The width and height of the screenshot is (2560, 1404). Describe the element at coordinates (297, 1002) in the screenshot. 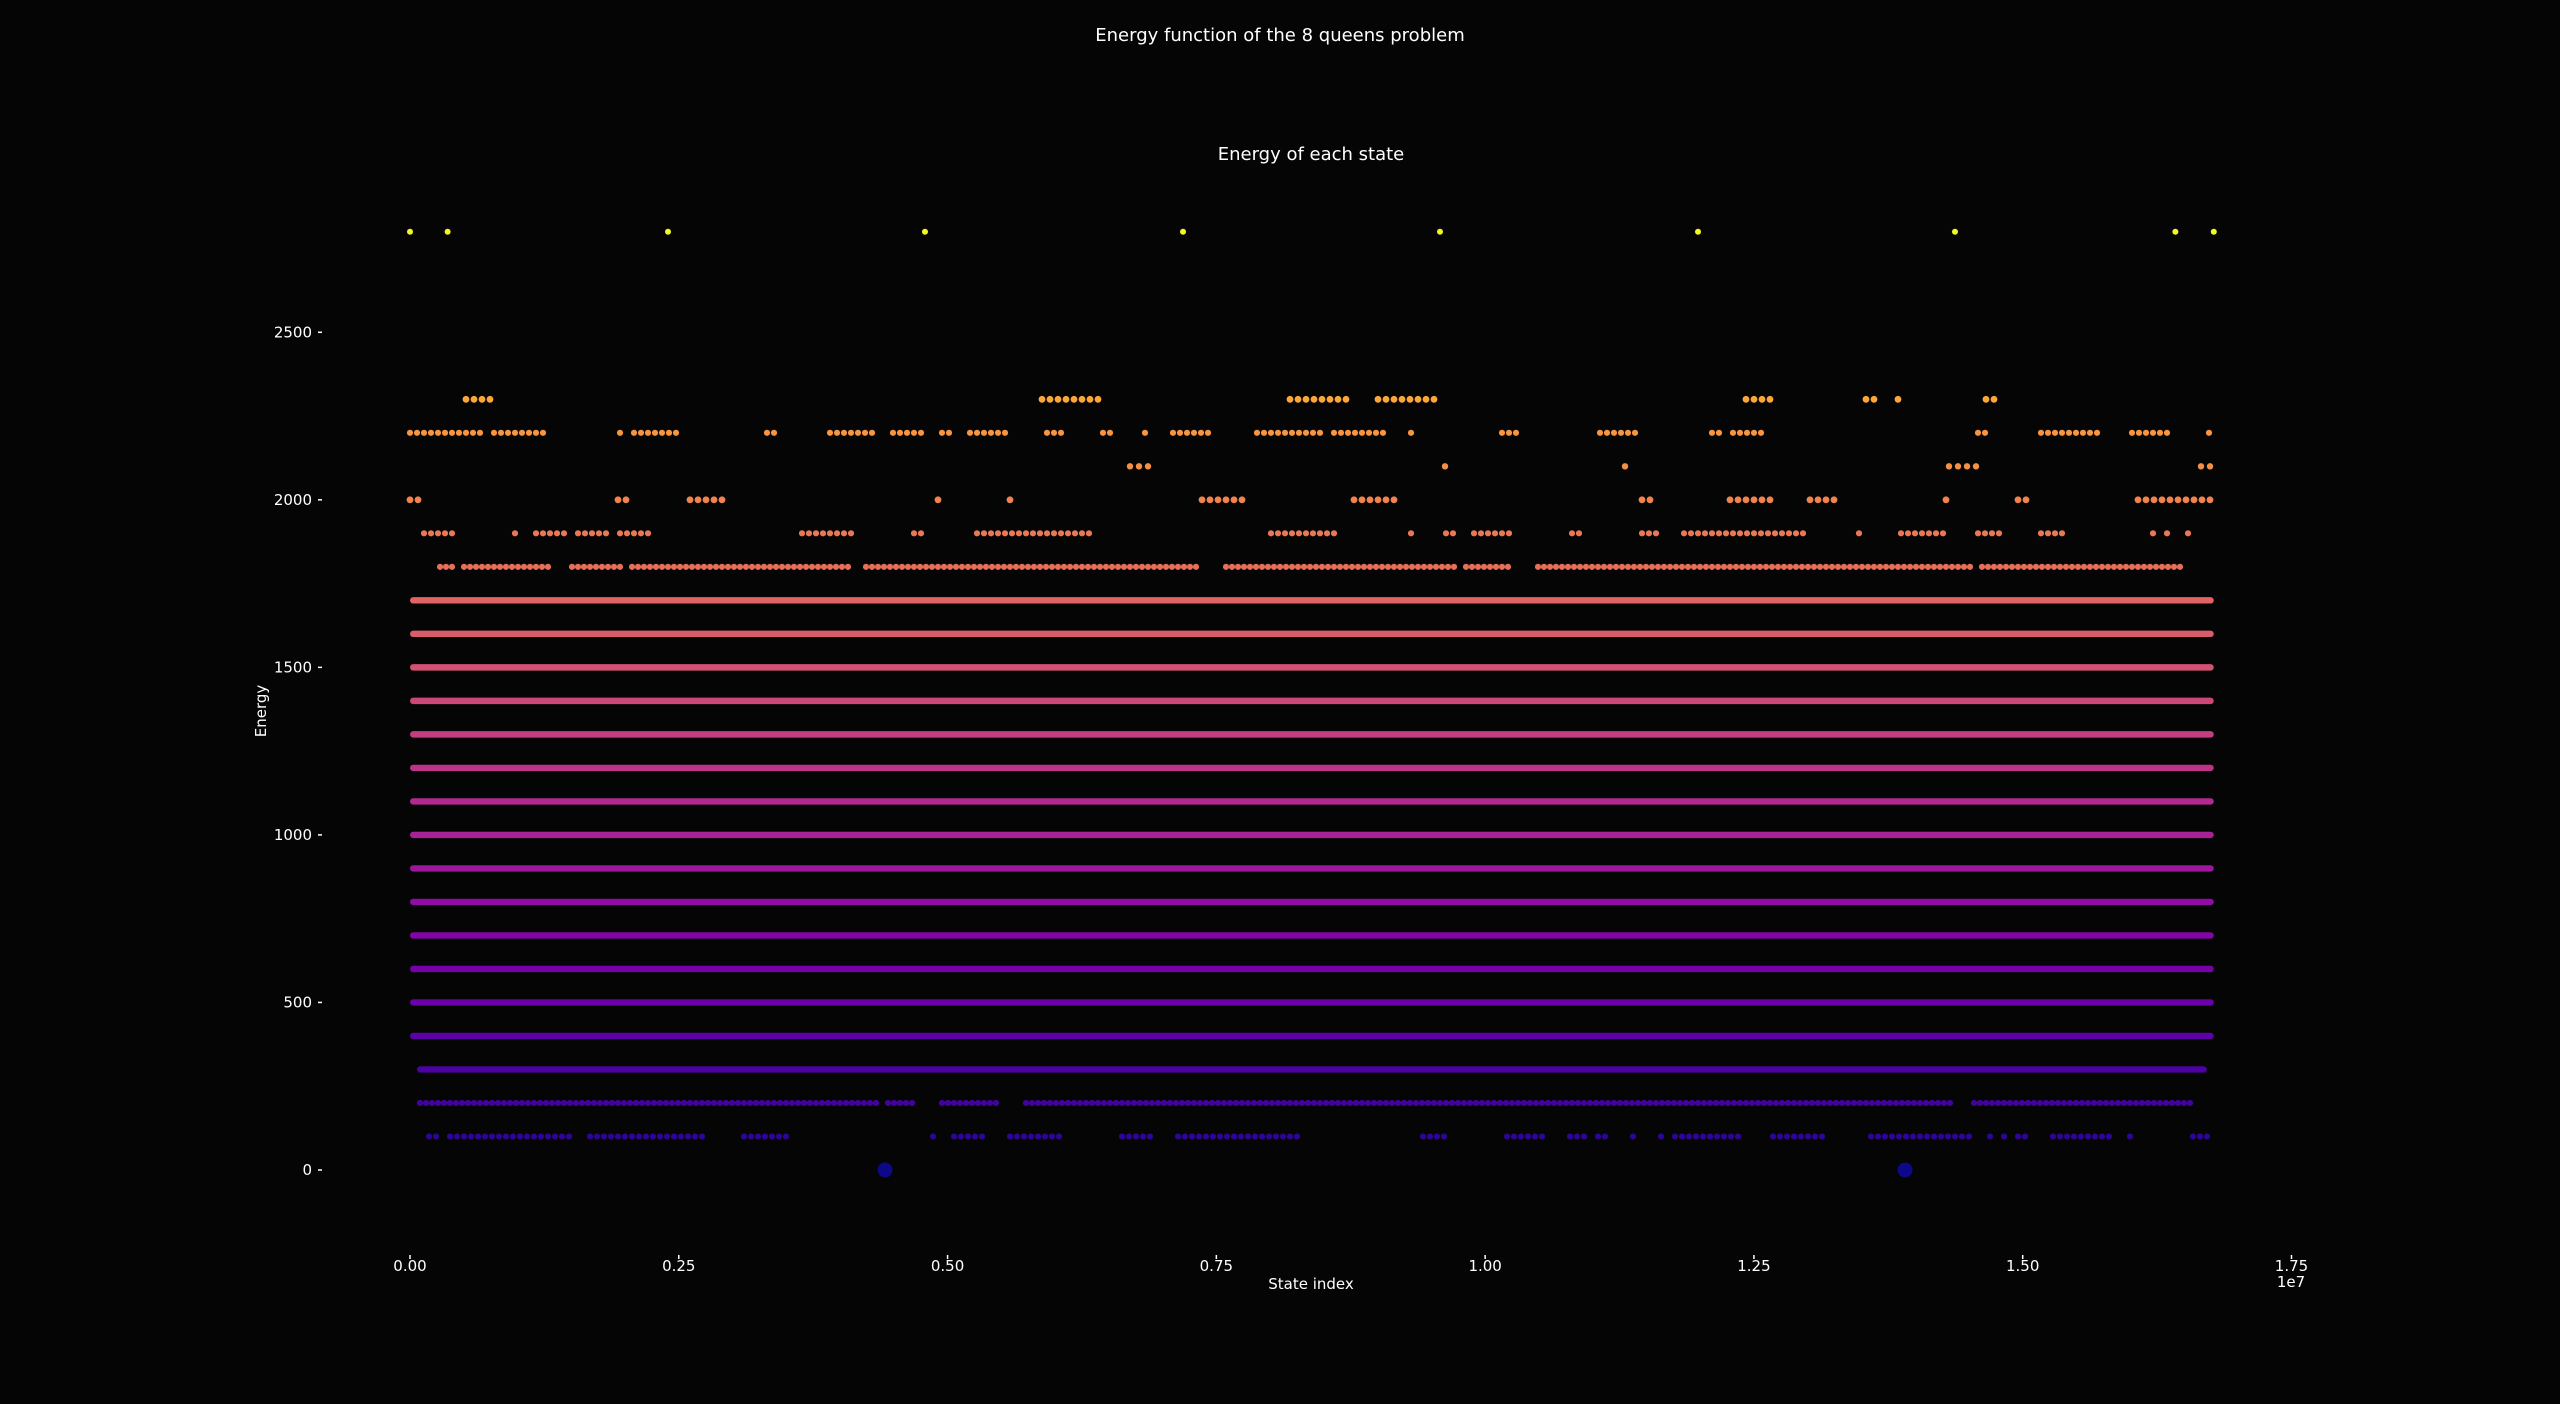

I see `y-tick-label-1: 500` at that location.